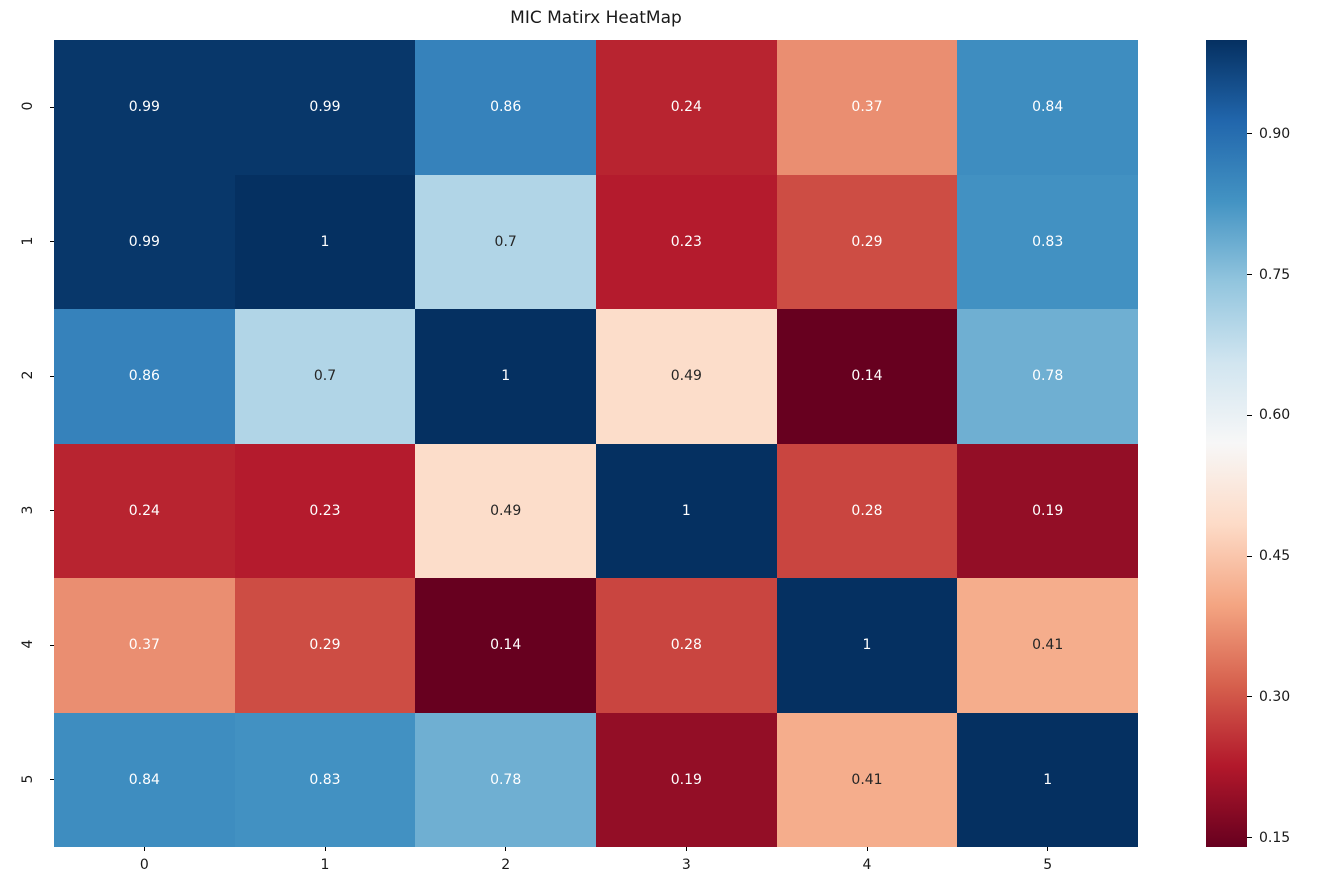  I want to click on heatmap-cell: 0.28, so click(867, 510).